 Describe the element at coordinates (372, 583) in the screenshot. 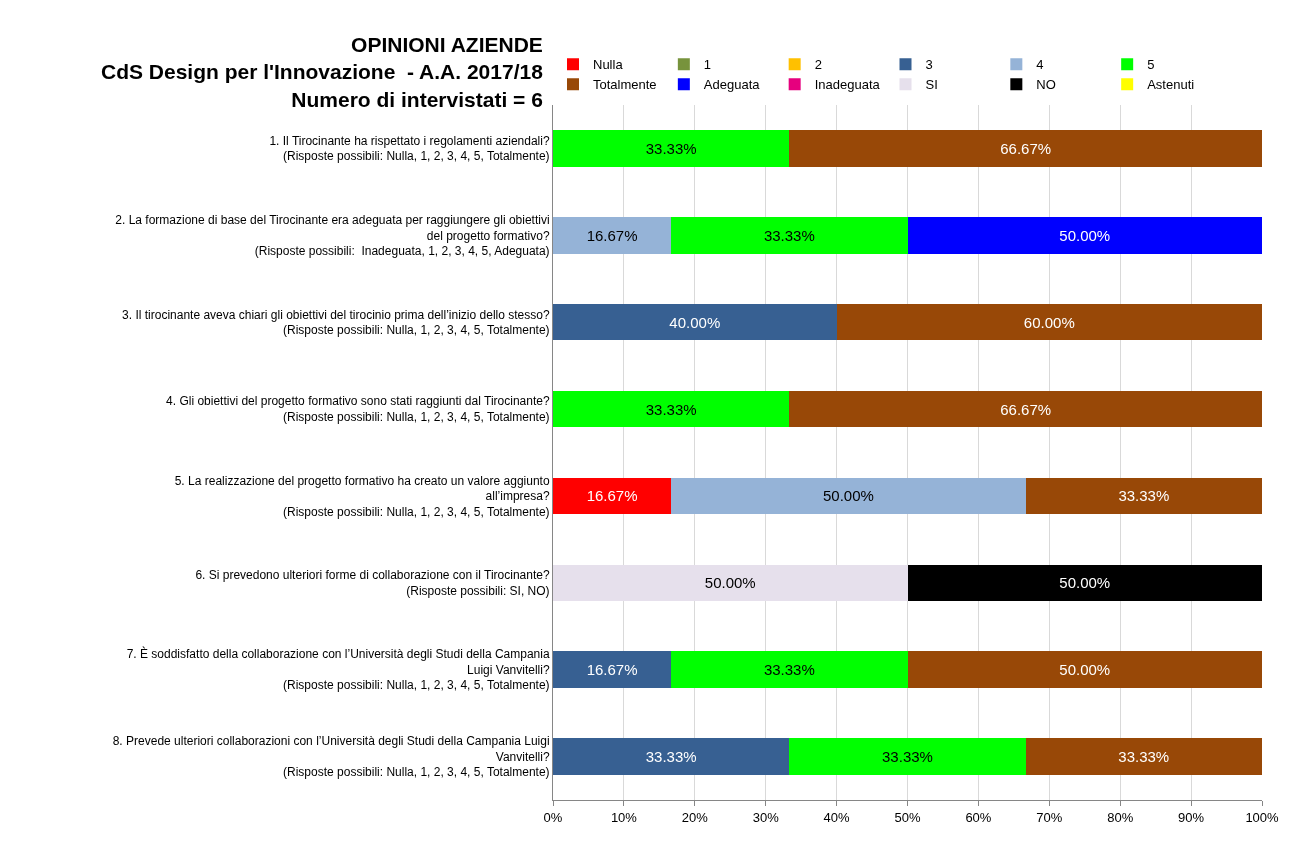

I see `y-tick-label: 6. Si prevedono ulteriori forme di collaborazione con il Tirocinante? (Risposte possibili: SI, NO)` at that location.